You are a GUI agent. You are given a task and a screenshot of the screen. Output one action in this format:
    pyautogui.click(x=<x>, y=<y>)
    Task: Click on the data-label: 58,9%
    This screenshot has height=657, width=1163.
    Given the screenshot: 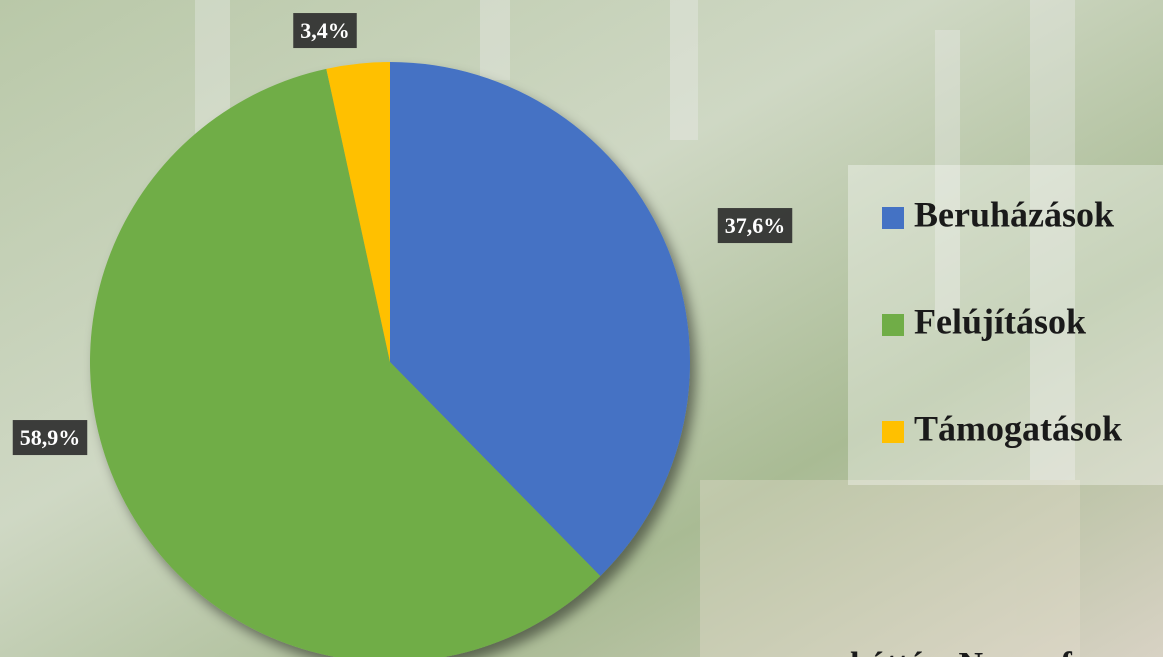 What is the action you would take?
    pyautogui.click(x=50, y=437)
    